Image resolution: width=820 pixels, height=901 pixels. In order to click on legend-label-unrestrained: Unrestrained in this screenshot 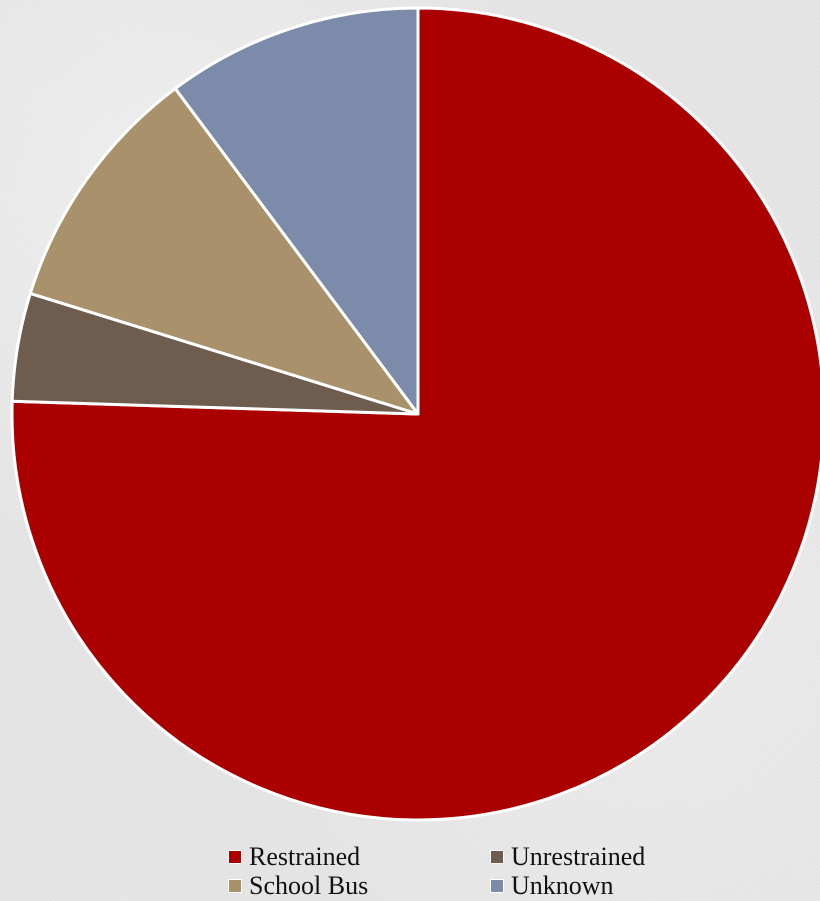, I will do `click(578, 856)`.